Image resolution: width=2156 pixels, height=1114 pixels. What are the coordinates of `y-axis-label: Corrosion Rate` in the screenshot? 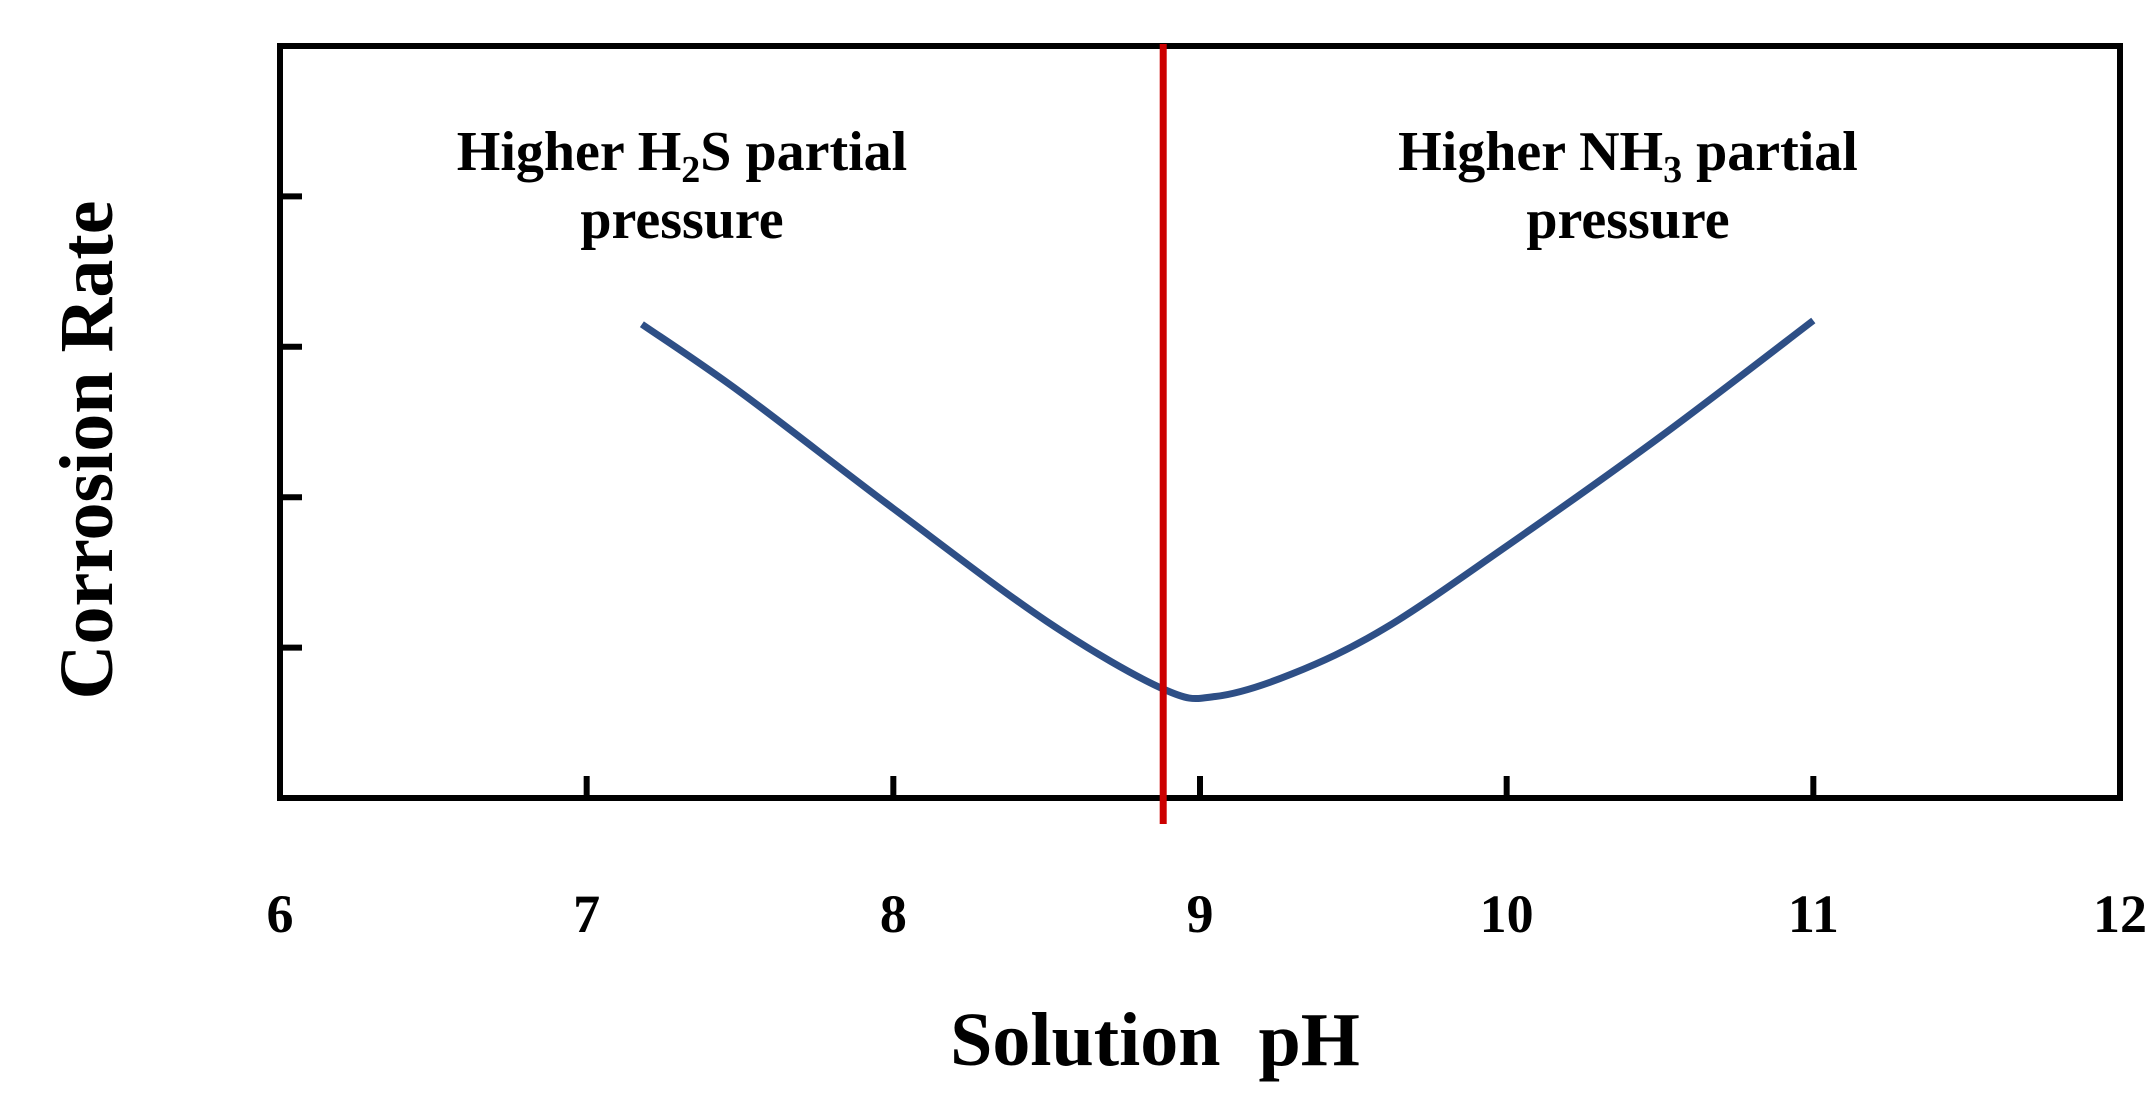 It's located at (87, 450).